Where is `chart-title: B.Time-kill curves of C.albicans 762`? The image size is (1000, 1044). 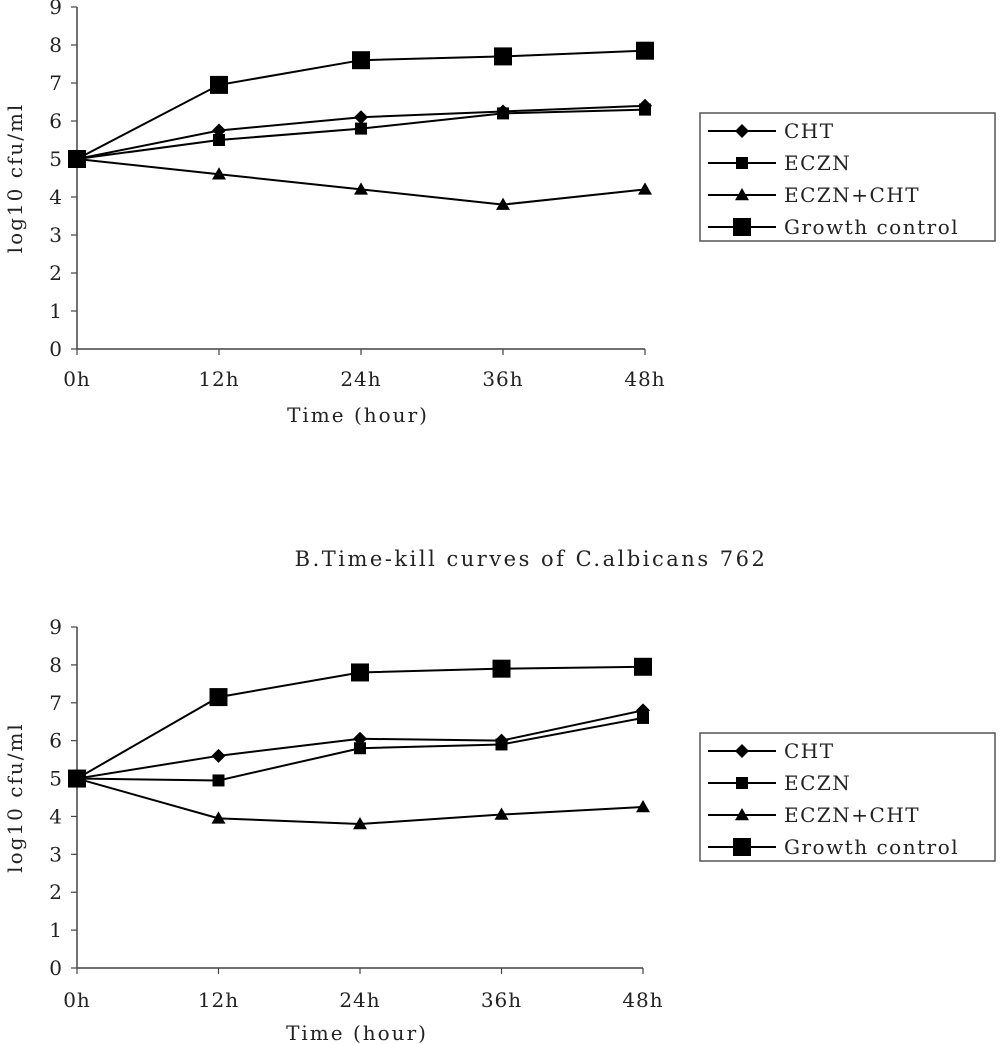
chart-title: B.Time-kill curves of C.albicans 762 is located at coordinates (531, 559).